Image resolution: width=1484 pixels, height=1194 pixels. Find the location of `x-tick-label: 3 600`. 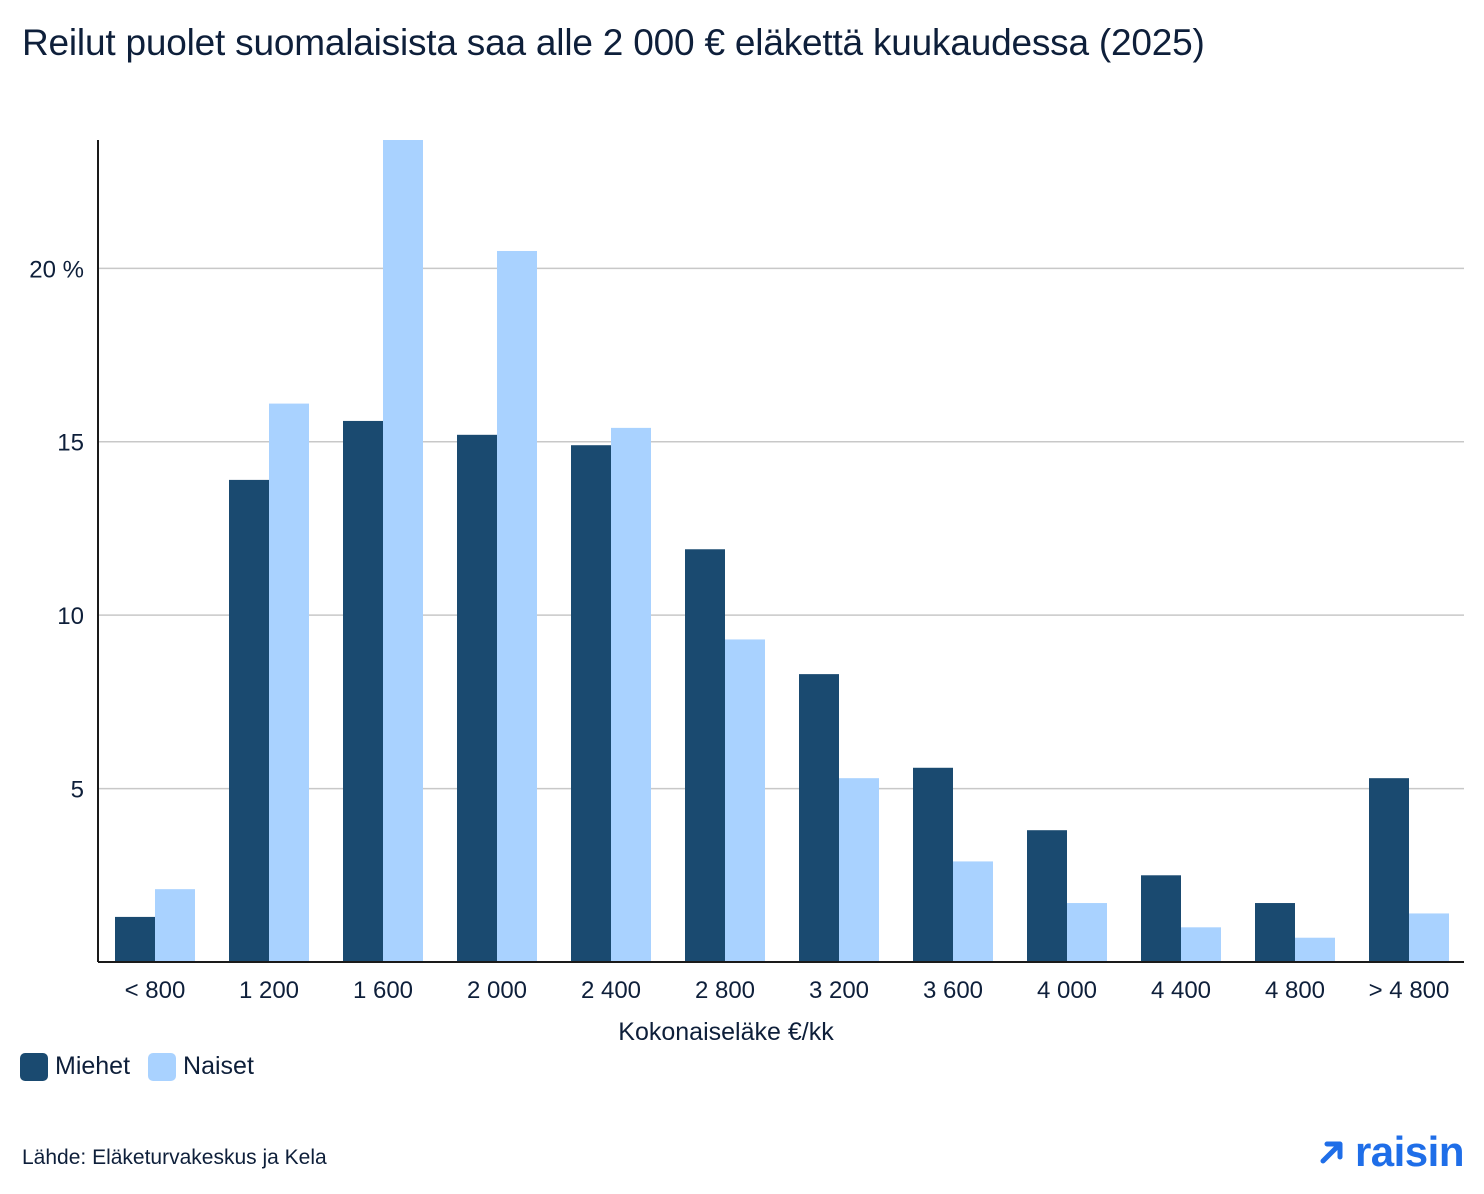

x-tick-label: 3 600 is located at coordinates (953, 990).